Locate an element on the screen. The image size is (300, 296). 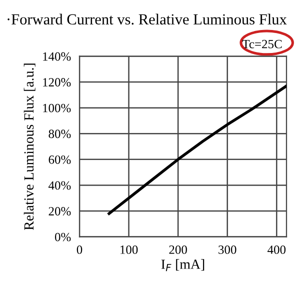
x-axis-title: I$_{F}$ [mA] is located at coordinates (182, 265).